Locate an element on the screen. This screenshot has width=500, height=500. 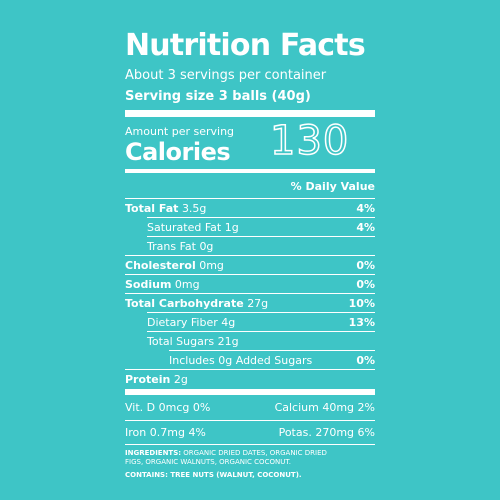
nutrient-name: Includes 0g Added Sugars is located at coordinates (241, 360).